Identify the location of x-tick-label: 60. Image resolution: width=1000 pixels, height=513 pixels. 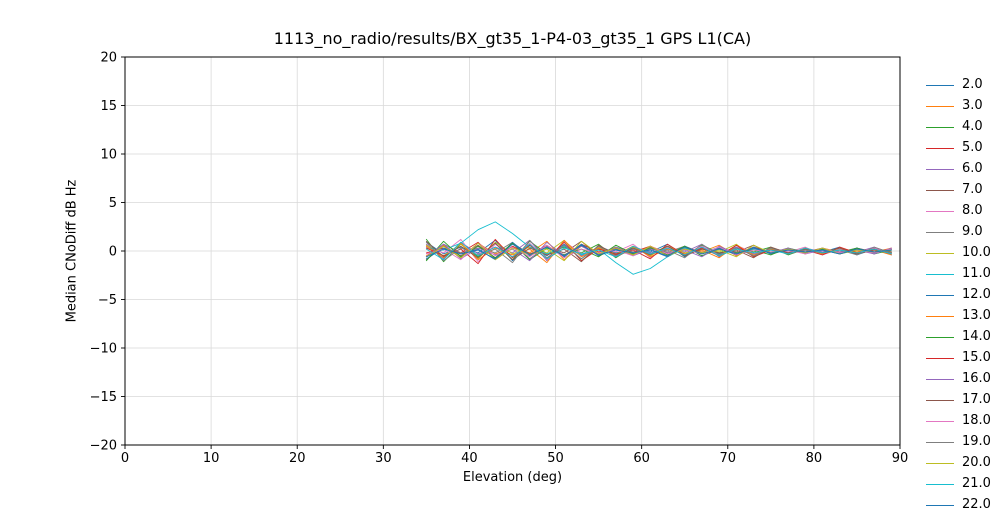
(641, 458).